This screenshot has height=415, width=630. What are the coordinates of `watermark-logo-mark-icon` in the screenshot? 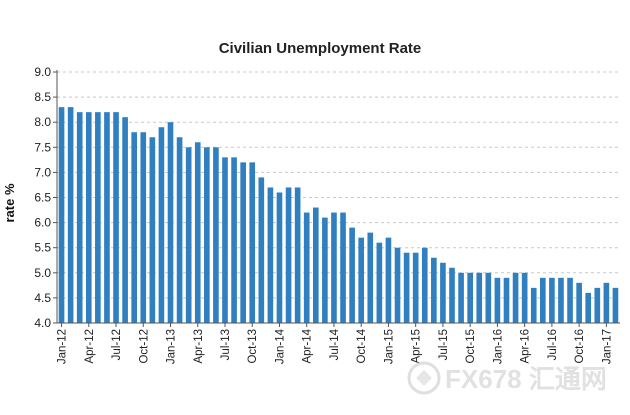 It's located at (424, 378).